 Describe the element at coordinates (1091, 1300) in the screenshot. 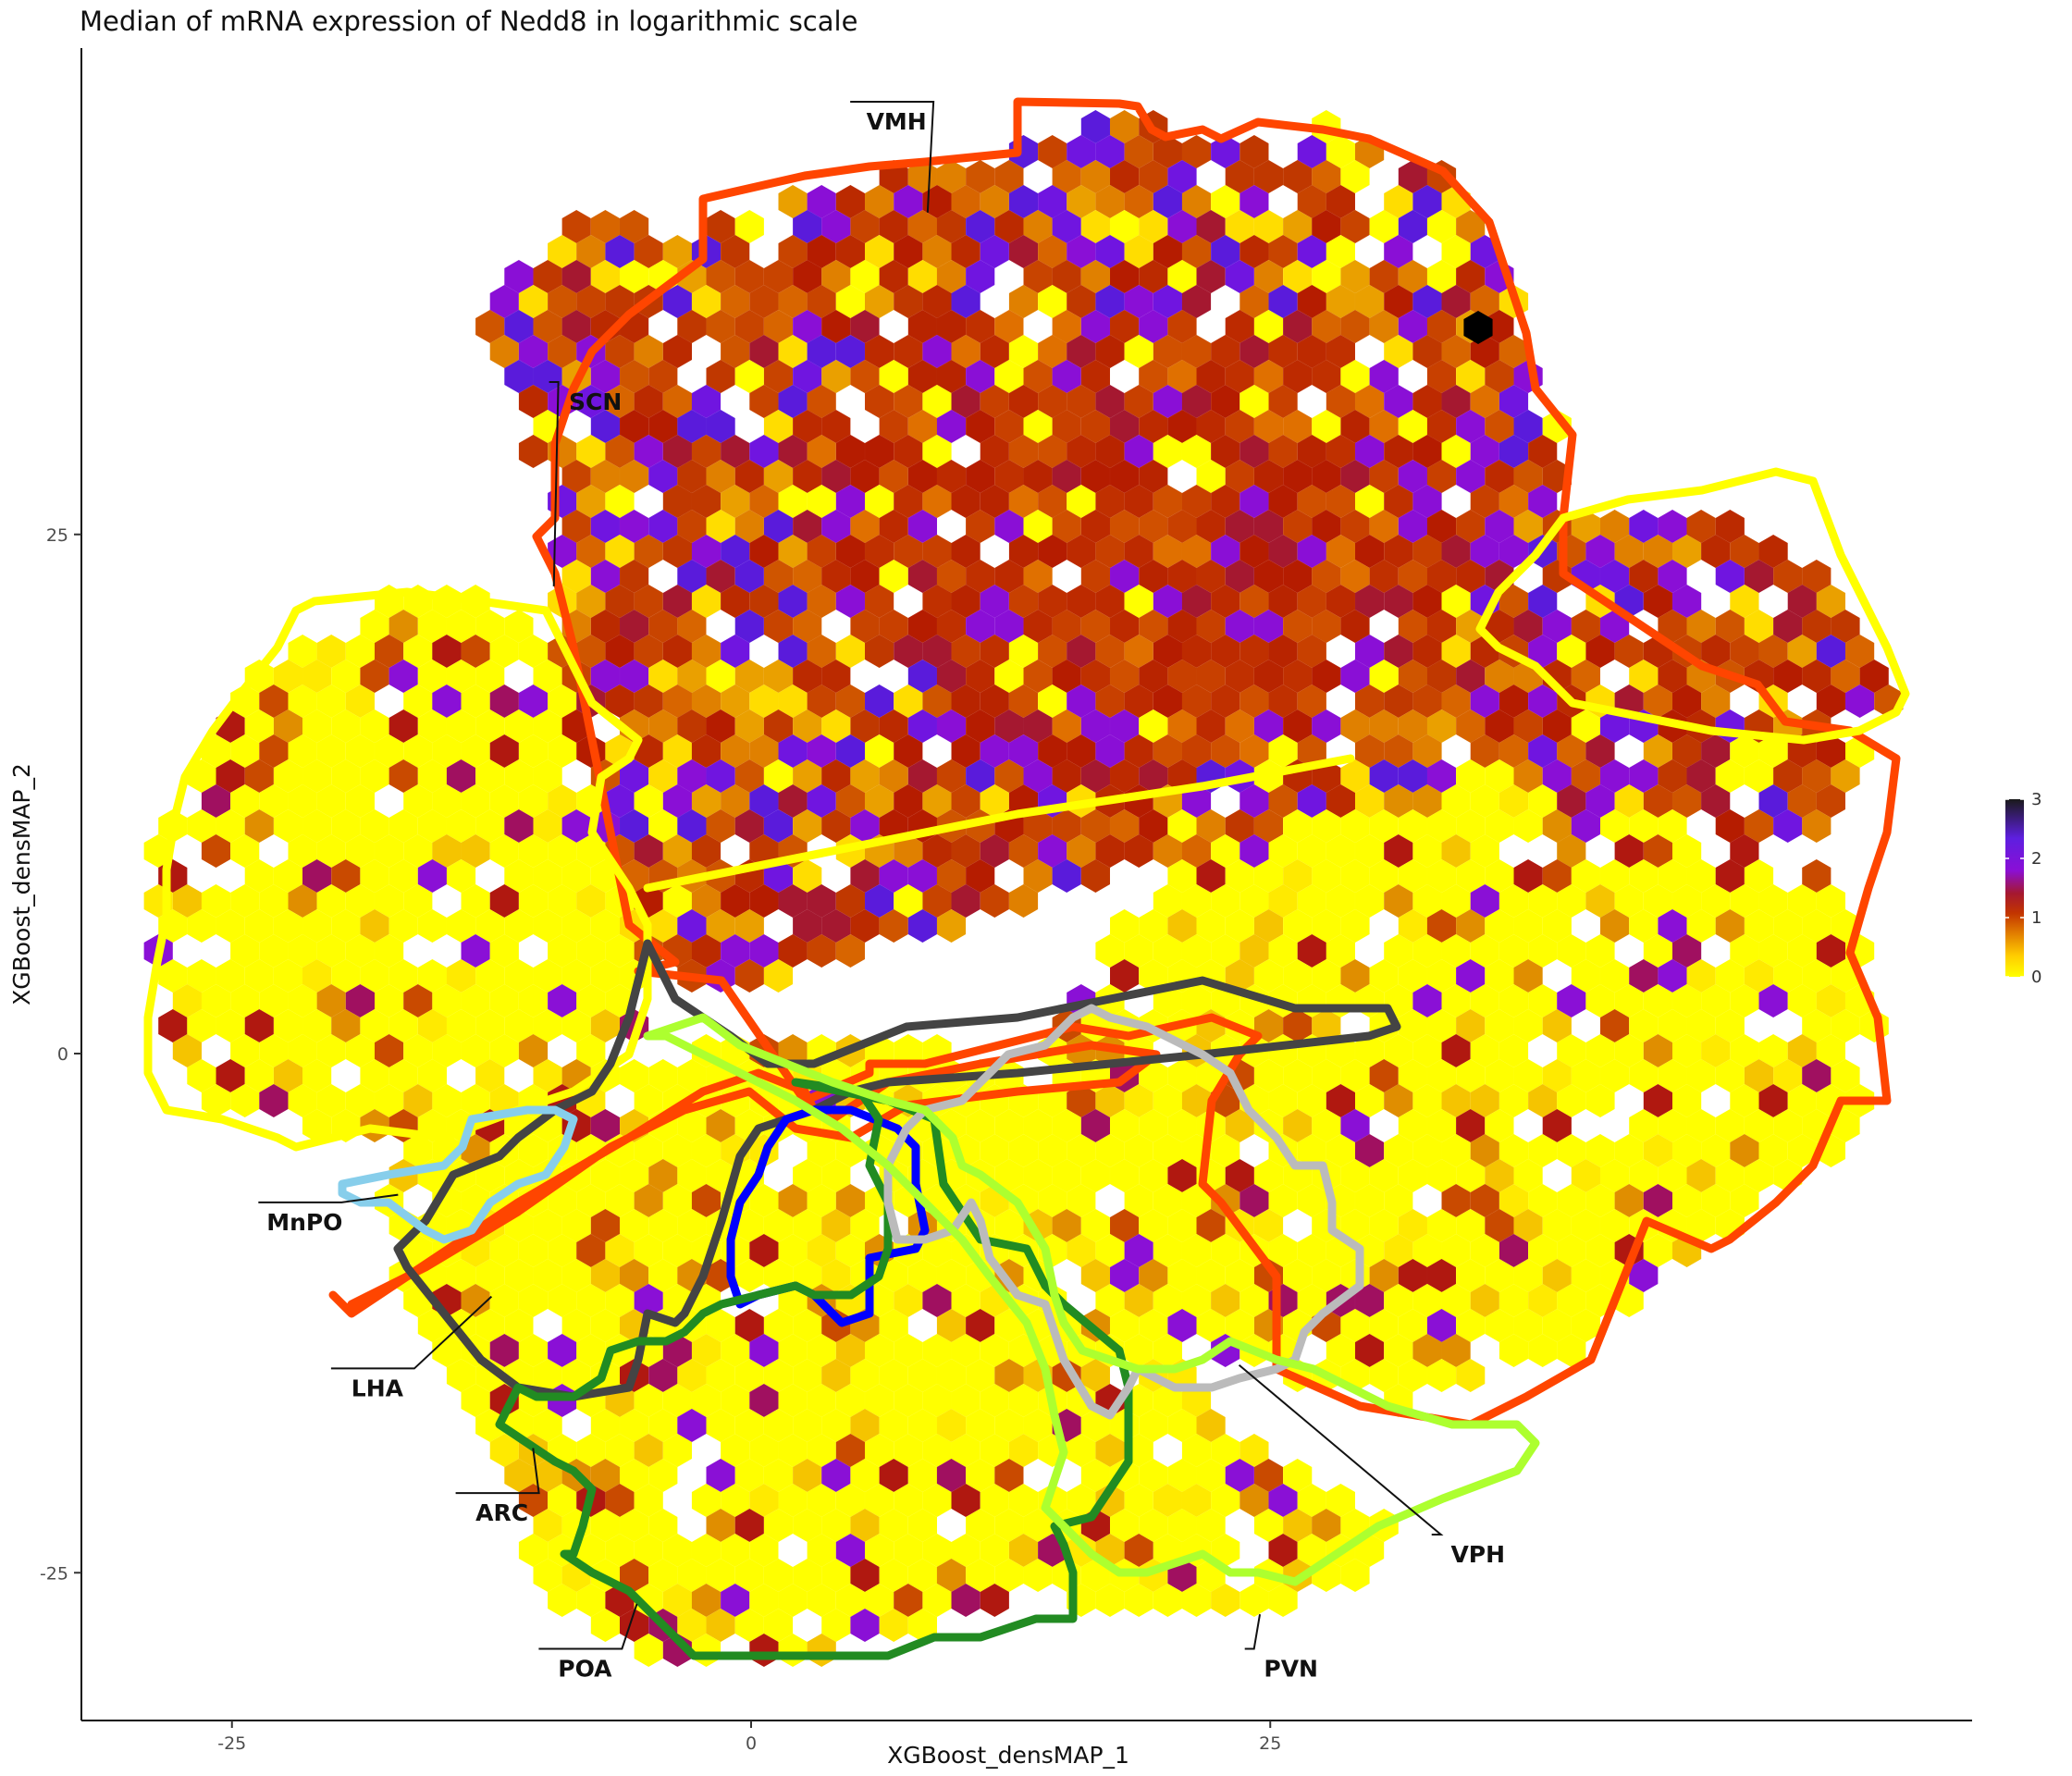

I see `pvn-outline` at that location.